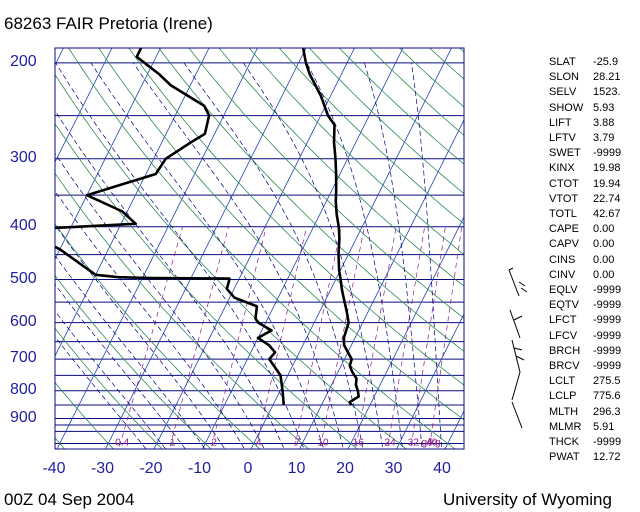  What do you see at coordinates (606, 62) in the screenshot?
I see `index-value: -25.9` at bounding box center [606, 62].